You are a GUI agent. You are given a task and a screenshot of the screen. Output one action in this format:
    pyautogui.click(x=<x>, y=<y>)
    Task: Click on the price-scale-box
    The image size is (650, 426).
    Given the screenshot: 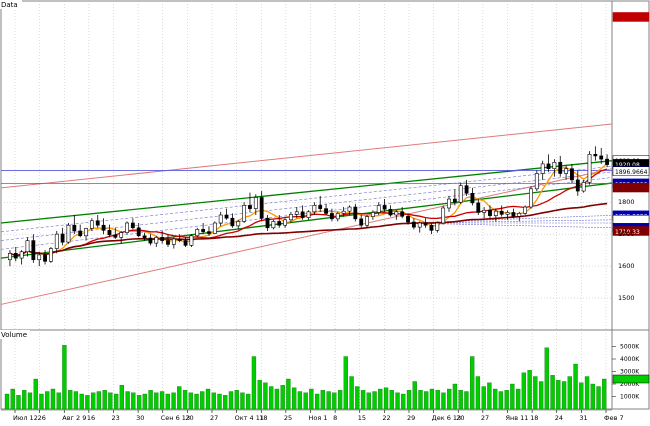 What is the action you would take?
    pyautogui.click(x=631, y=187)
    